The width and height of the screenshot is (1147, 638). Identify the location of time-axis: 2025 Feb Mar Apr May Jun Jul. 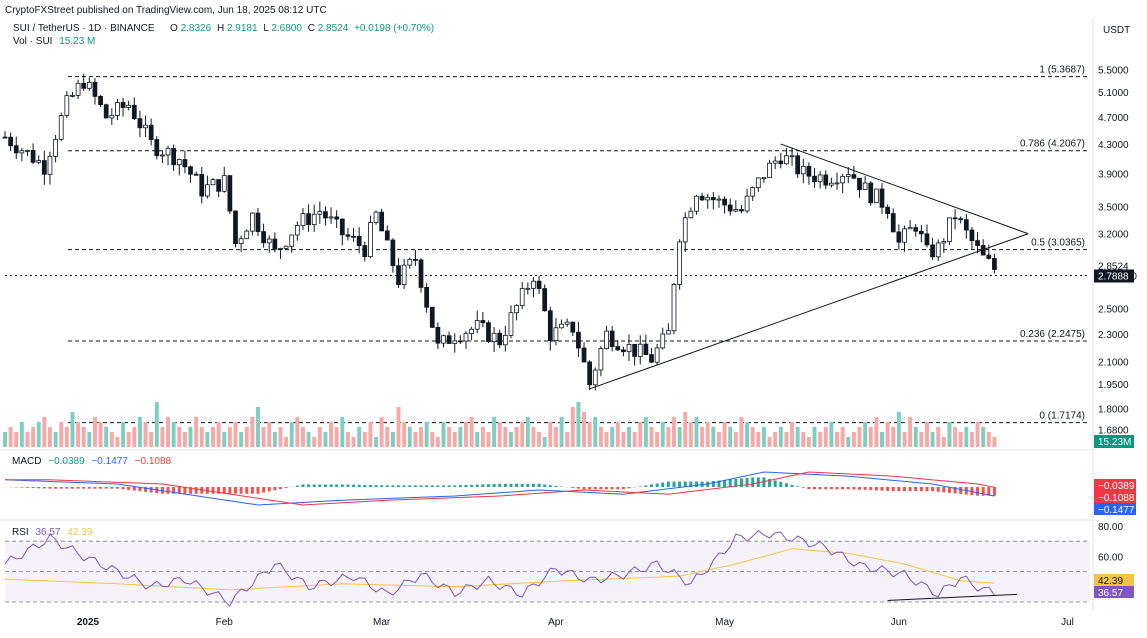
(575, 622).